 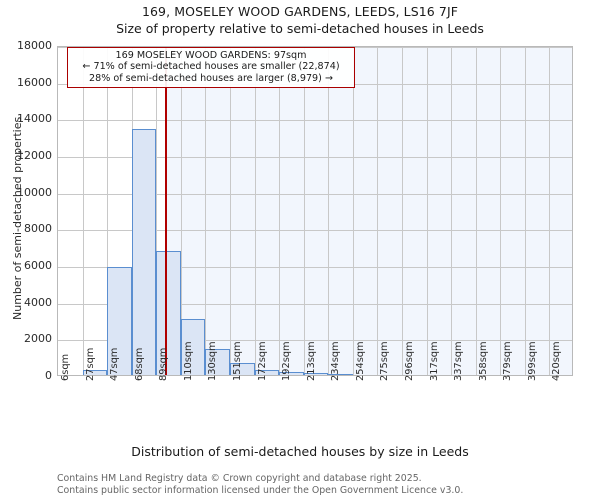 What do you see at coordinates (38, 229) in the screenshot?
I see `y-axis-tick-label: 8000` at bounding box center [38, 229].